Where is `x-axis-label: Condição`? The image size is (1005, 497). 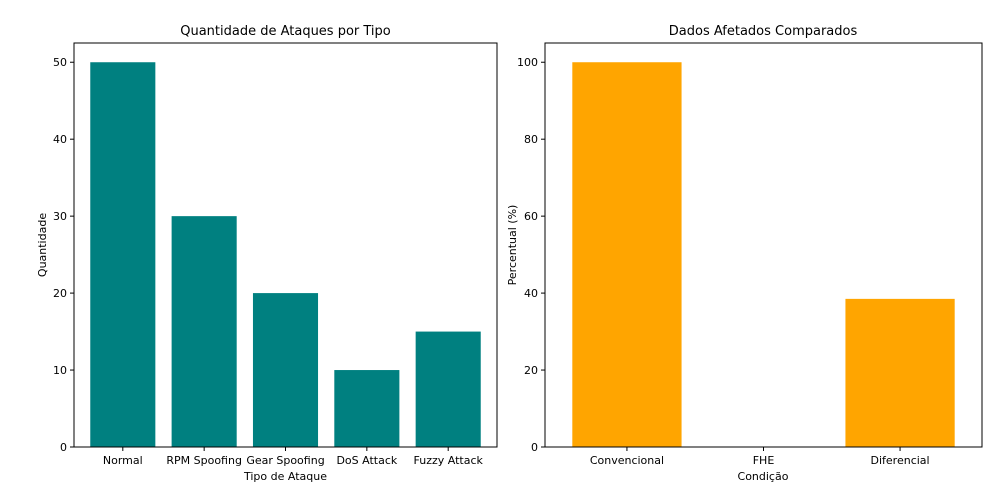
x-axis-label: Condição is located at coordinates (763, 476).